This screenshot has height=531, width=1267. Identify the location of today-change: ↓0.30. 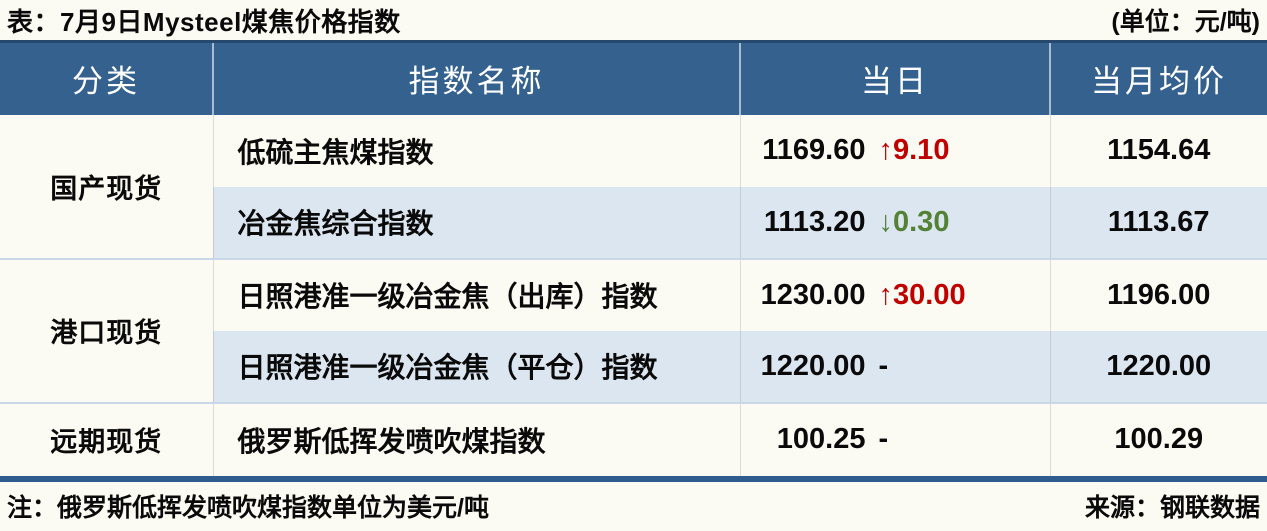
(914, 221).